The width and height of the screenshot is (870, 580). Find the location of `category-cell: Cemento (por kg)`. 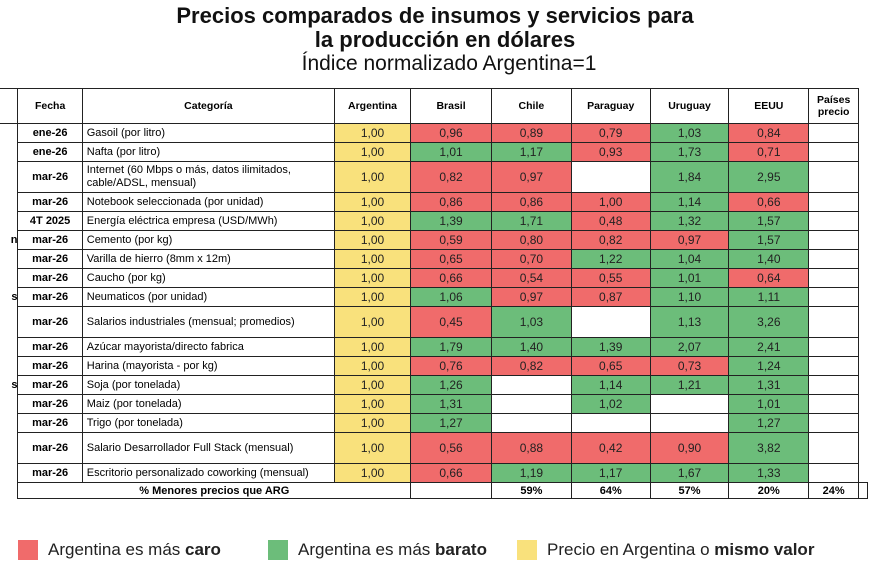

category-cell: Cemento (por kg) is located at coordinates (208, 240).